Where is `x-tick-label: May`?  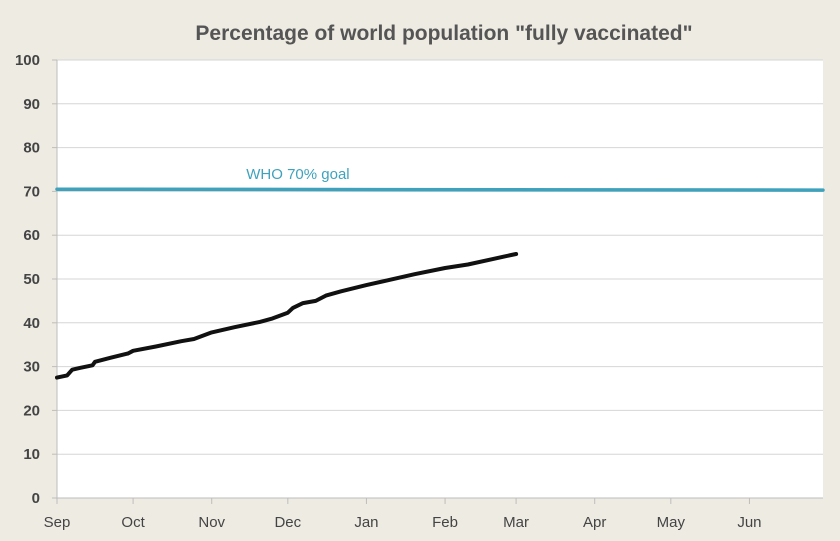
x-tick-label: May is located at coordinates (671, 522).